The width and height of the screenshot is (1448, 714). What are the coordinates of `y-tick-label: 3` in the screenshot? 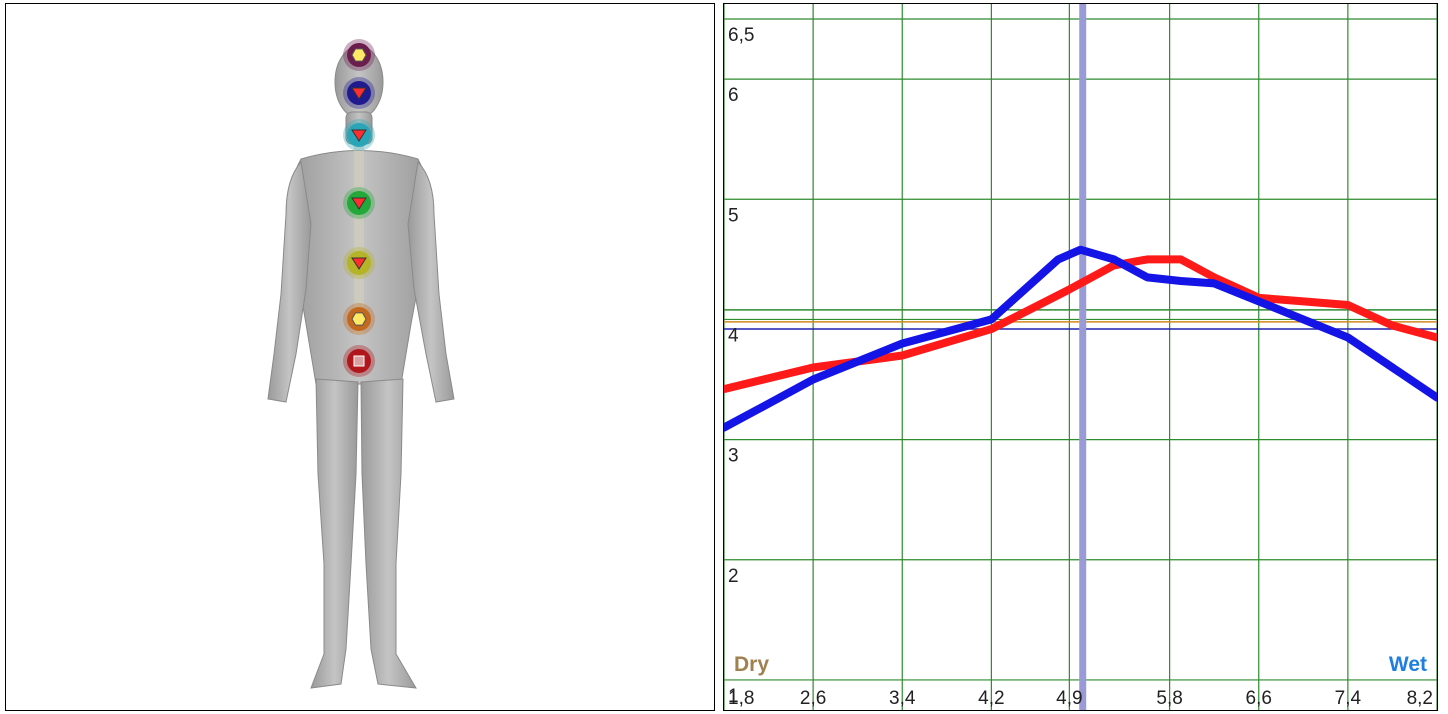 It's located at (733, 456).